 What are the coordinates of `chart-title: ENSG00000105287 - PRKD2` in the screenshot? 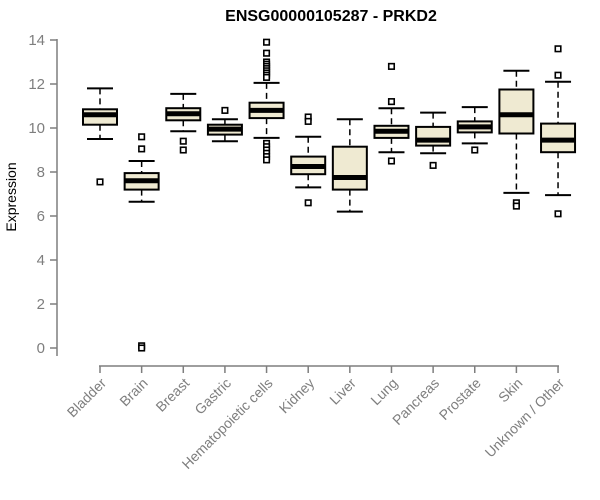 It's located at (331, 16).